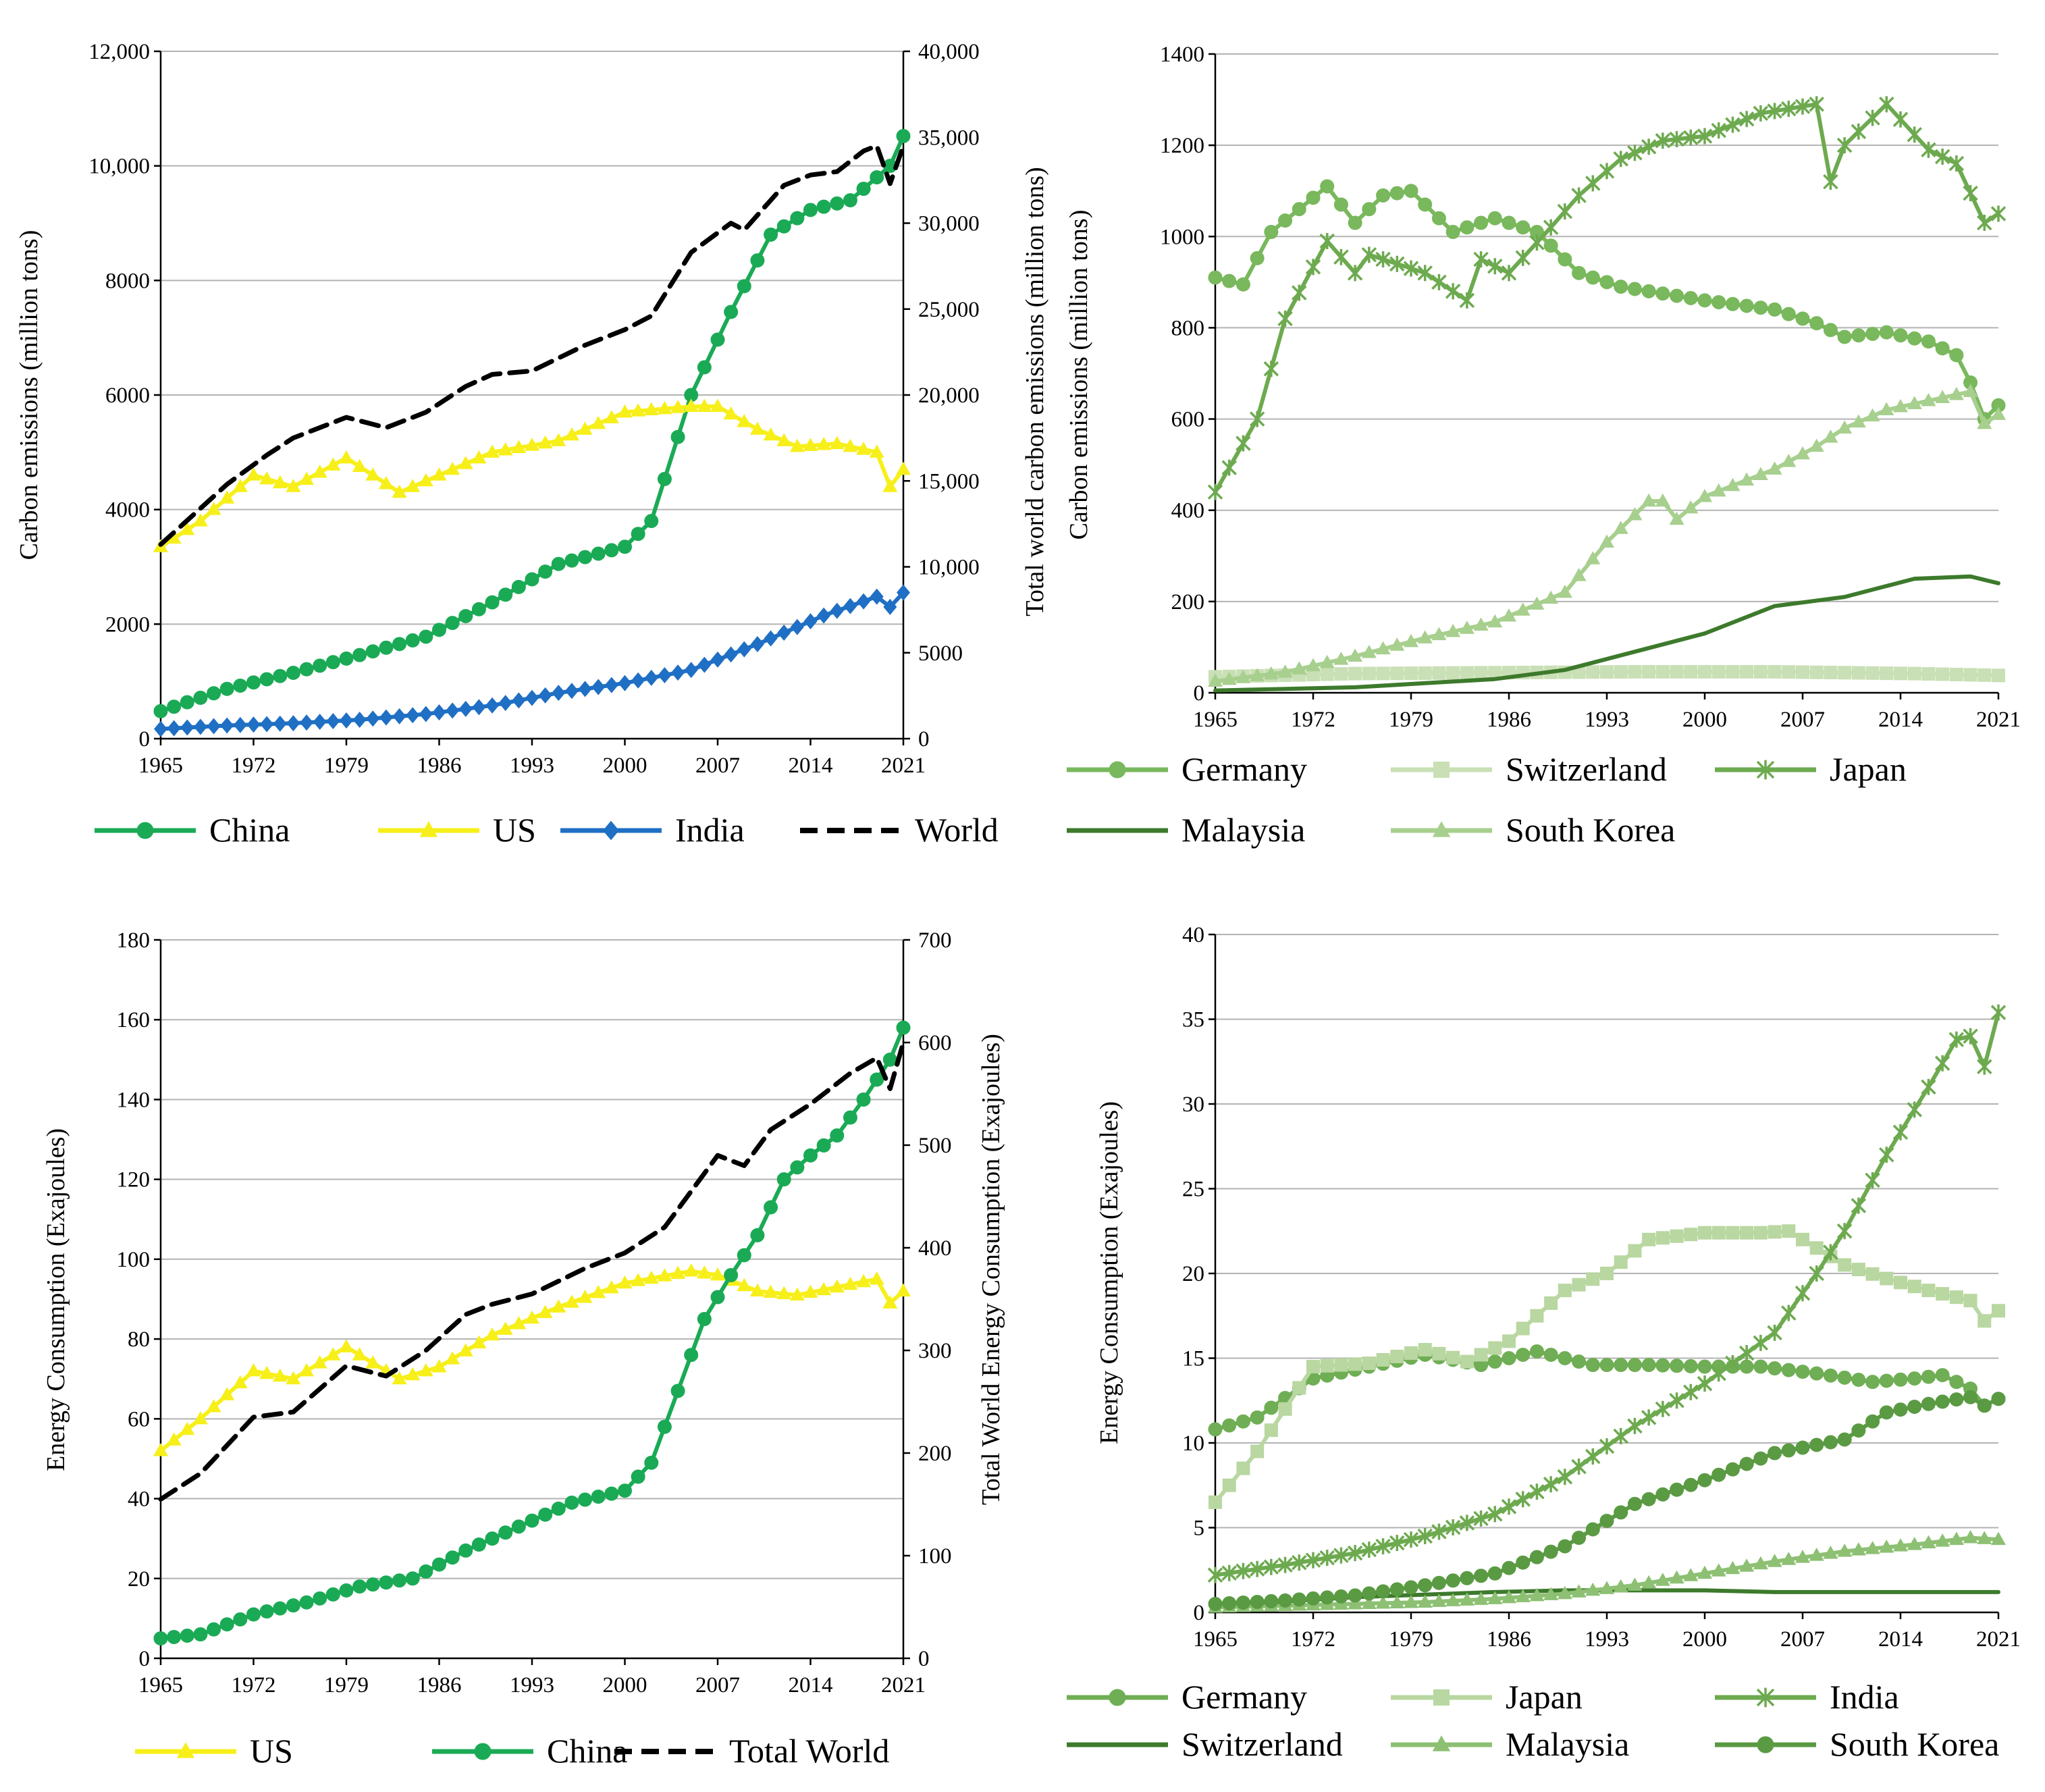 Image resolution: width=2045 pixels, height=1792 pixels. Describe the element at coordinates (949, 396) in the screenshot. I see `y2-tick-label: 20,000` at that location.